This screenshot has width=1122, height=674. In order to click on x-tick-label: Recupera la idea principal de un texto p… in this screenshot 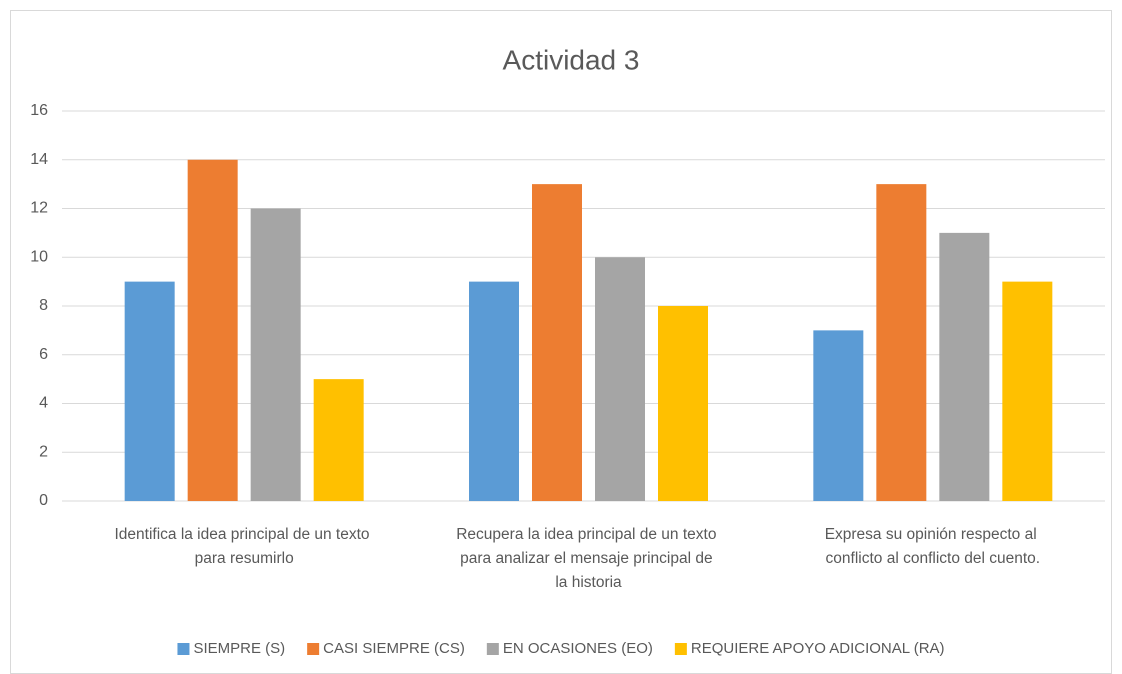, I will do `click(588, 558)`.